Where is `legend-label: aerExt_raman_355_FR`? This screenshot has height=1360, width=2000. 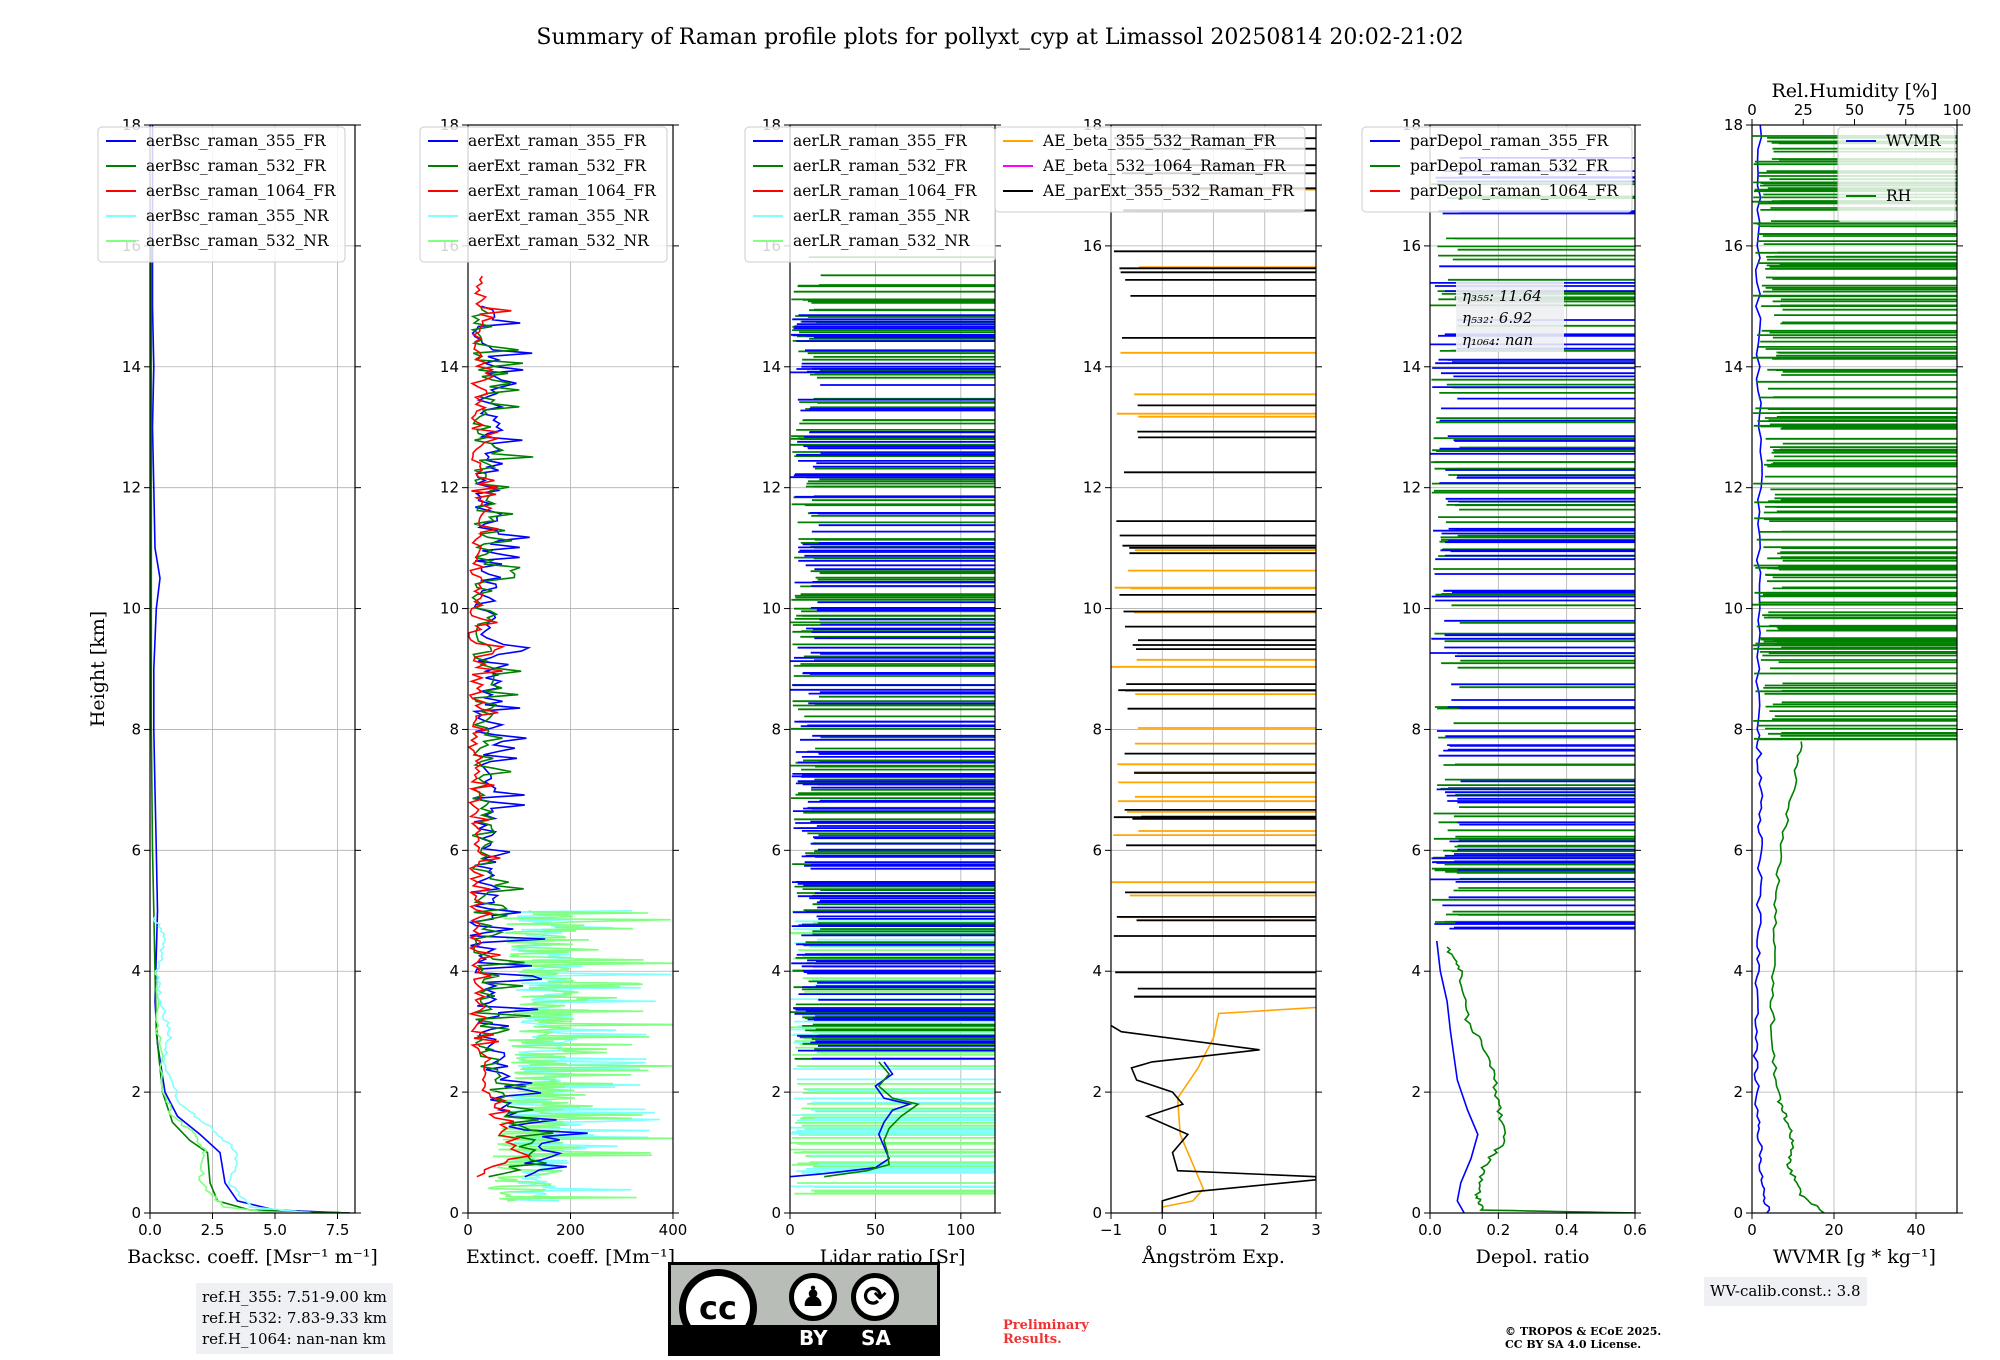
legend-label: aerExt_raman_355_FR is located at coordinates (557, 141).